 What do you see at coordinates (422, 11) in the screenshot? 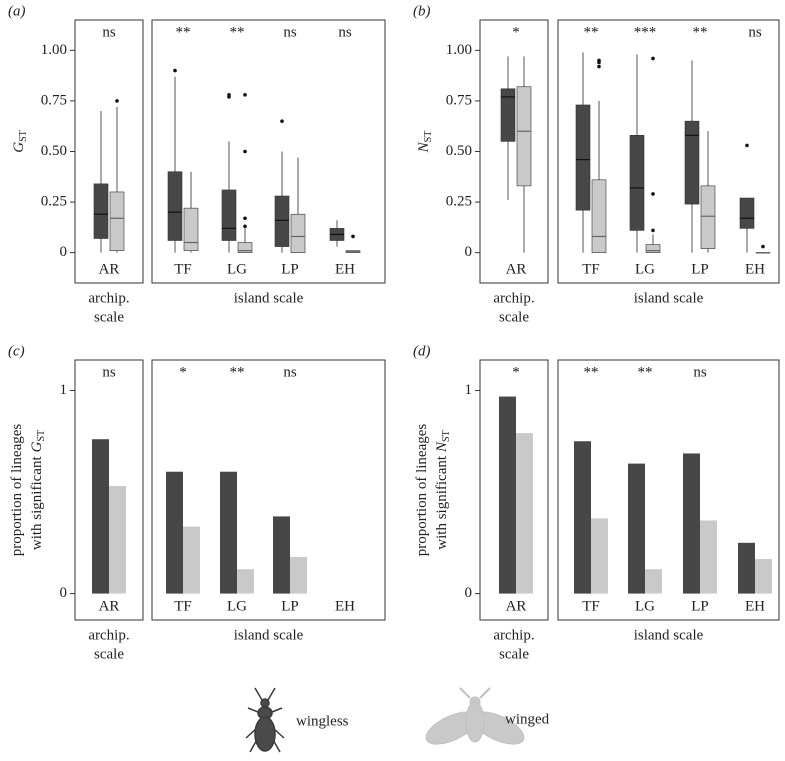
I see `panel-label: (b)` at bounding box center [422, 11].